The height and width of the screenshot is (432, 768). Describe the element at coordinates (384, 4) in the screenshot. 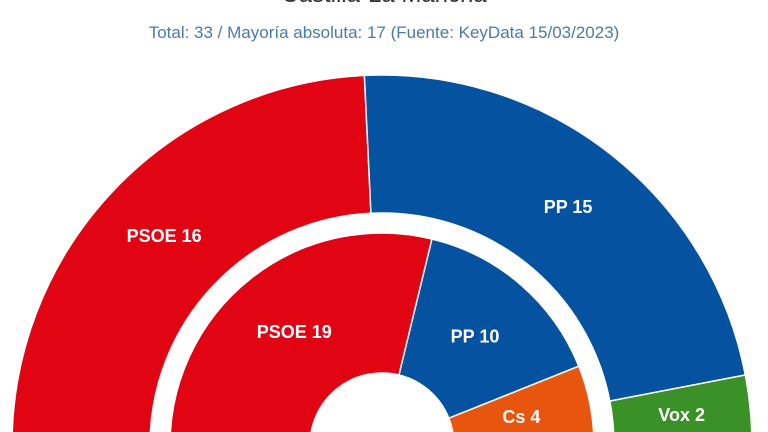

I see `chart-title: Castilla-La Mancha` at that location.